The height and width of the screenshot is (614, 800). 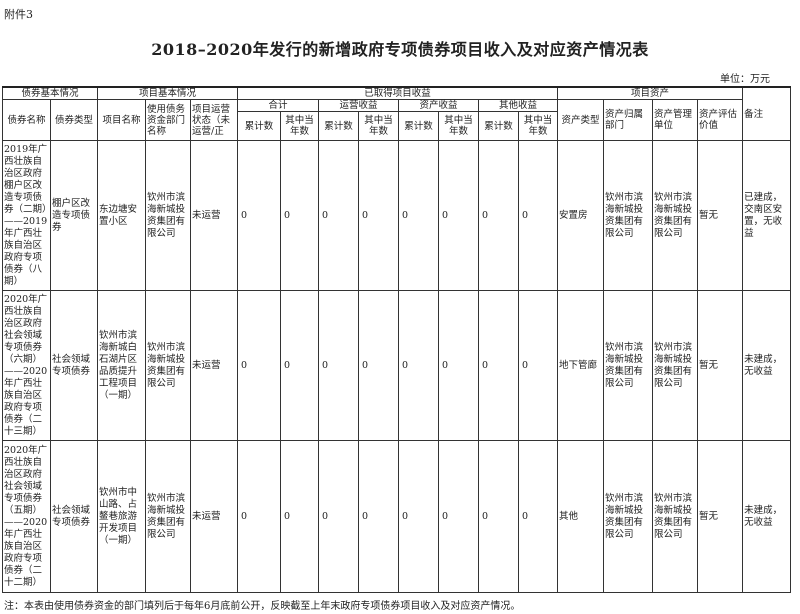 I want to click on asset-type-cell: 其他, so click(x=581, y=516).